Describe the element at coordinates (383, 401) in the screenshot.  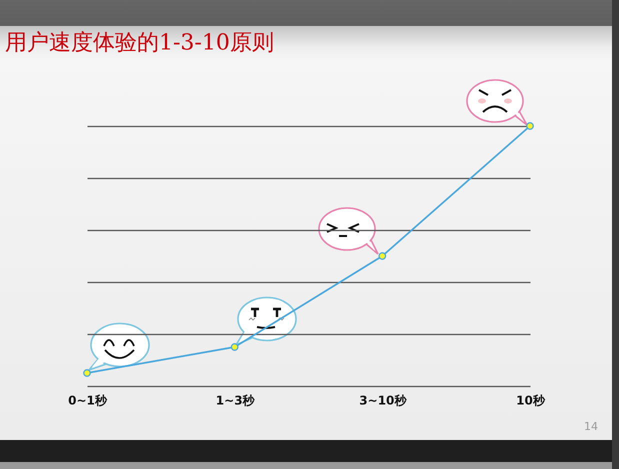
I see `x-tick-label: 3~10秒` at that location.